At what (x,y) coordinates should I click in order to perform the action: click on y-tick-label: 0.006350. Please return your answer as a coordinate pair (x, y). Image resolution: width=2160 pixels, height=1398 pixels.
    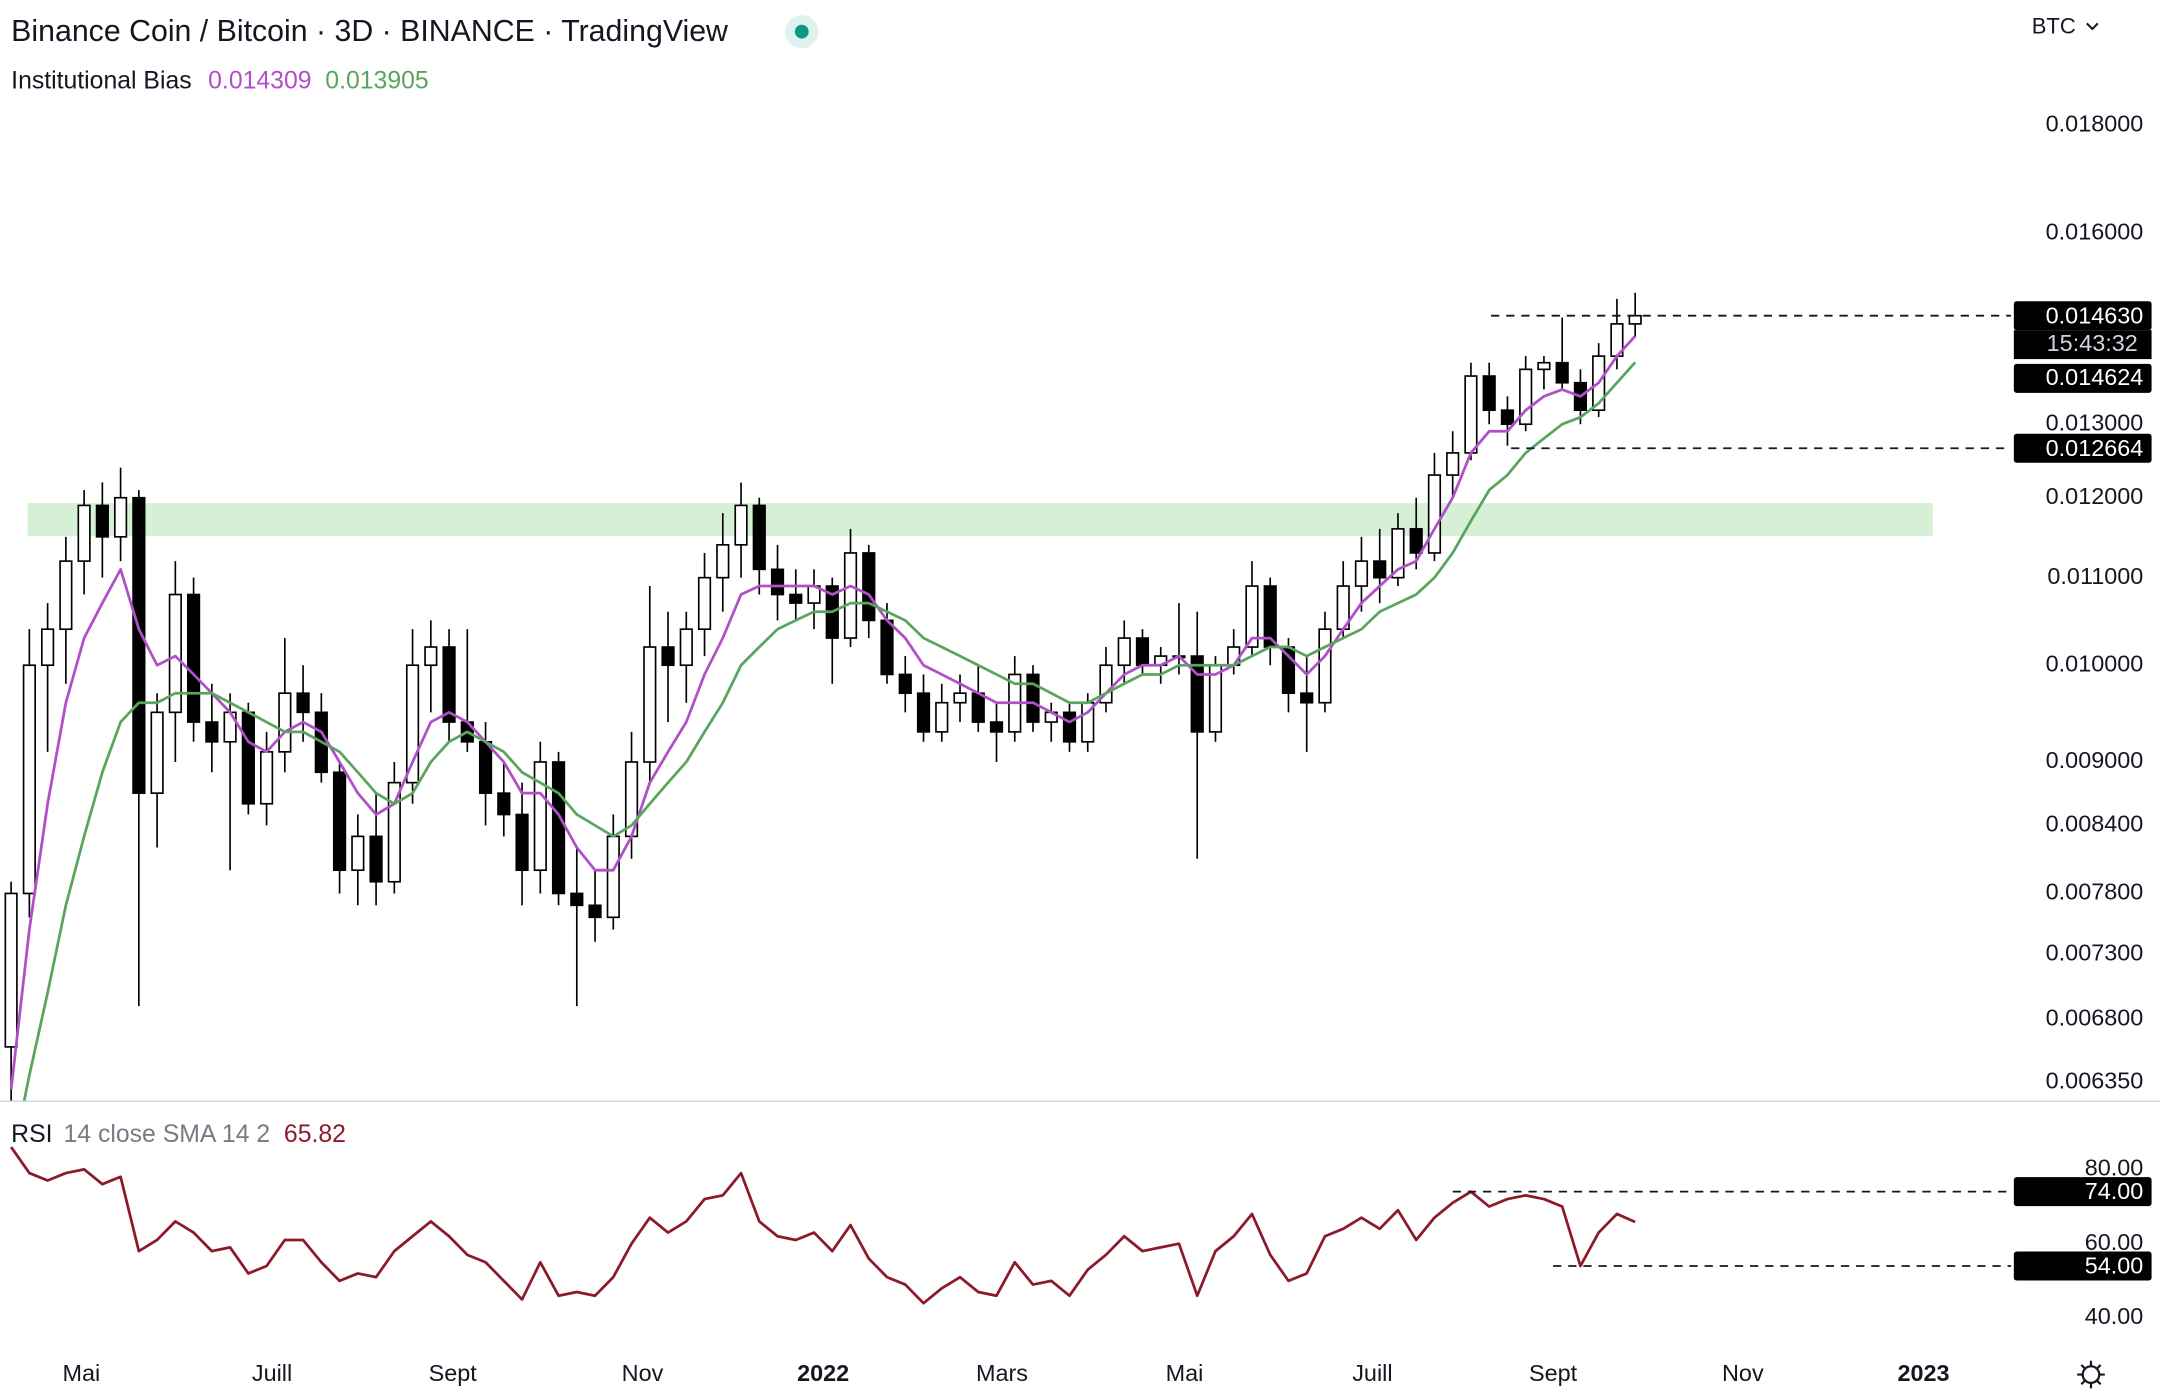
    Looking at the image, I should click on (2095, 1081).